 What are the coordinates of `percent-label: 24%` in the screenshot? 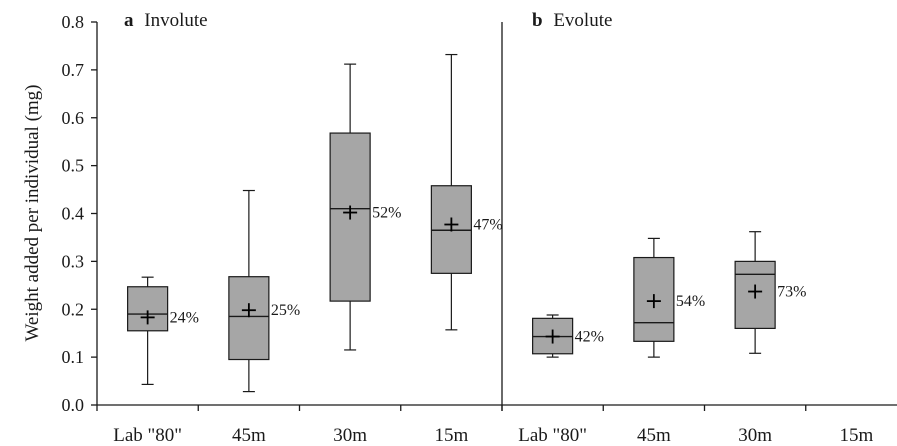 It's located at (184, 317).